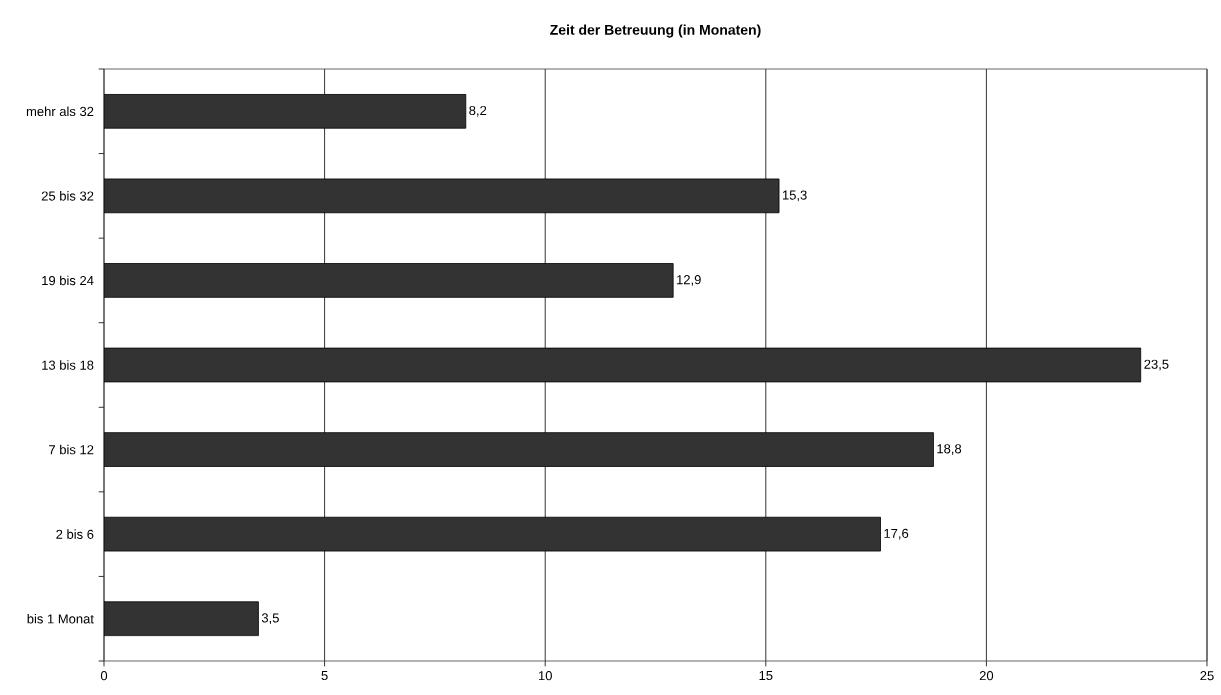 The width and height of the screenshot is (1221, 695). I want to click on y-tick-label: 19 bis 24, so click(68, 280).